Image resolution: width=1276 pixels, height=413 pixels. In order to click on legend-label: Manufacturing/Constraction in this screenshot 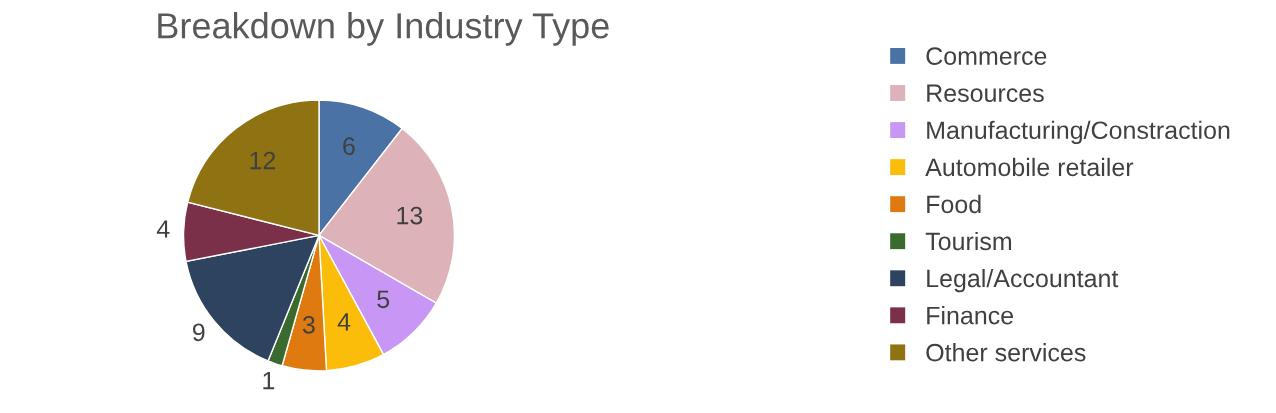, I will do `click(1078, 132)`.